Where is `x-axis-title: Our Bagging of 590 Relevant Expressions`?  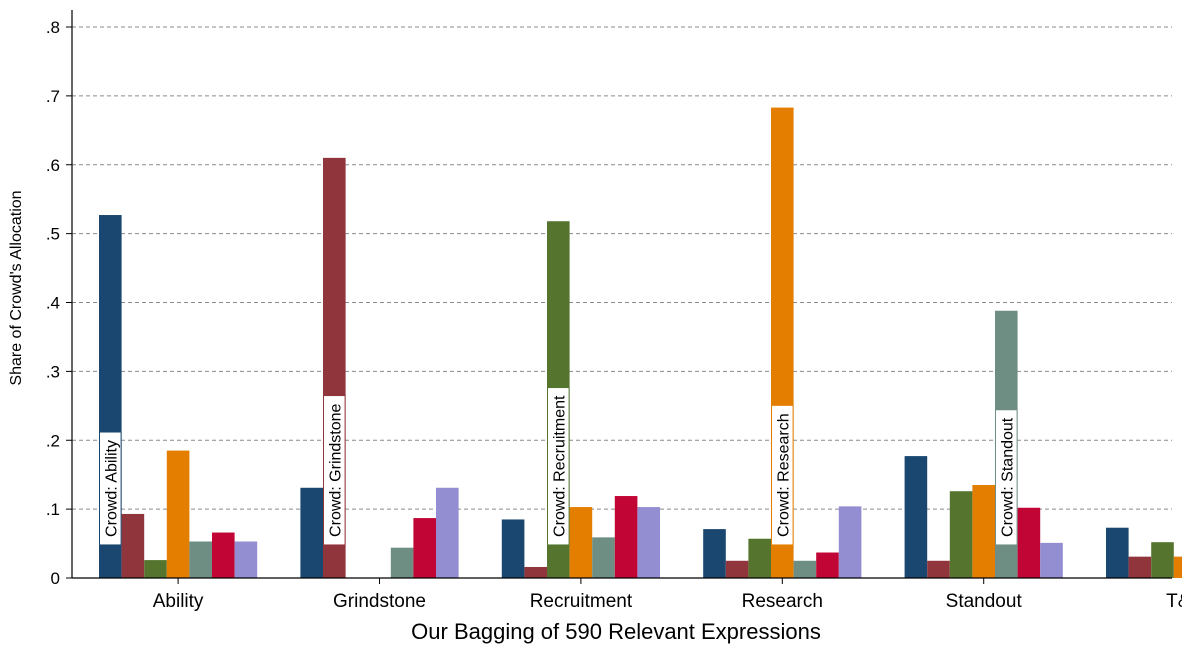
x-axis-title: Our Bagging of 590 Relevant Expressions is located at coordinates (616, 631).